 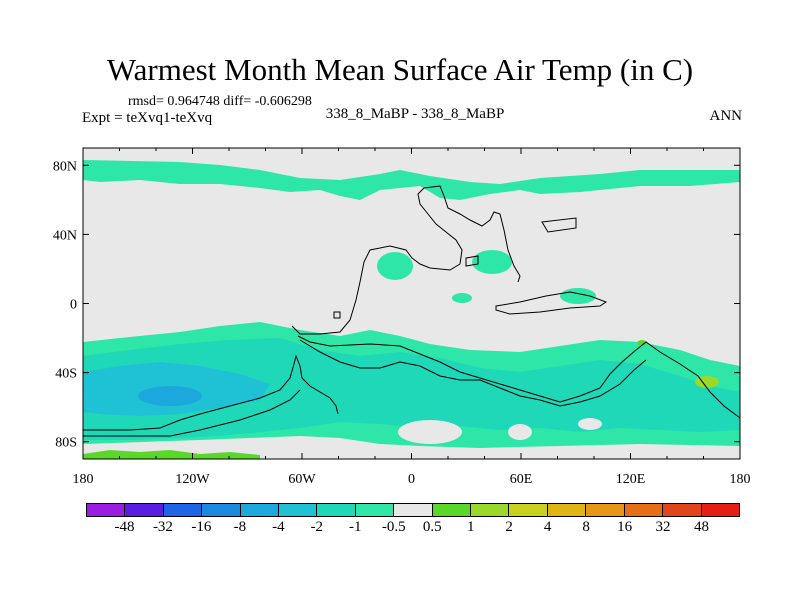 What do you see at coordinates (171, 454) in the screenshot?
I see `contour-warm-antarctic` at bounding box center [171, 454].